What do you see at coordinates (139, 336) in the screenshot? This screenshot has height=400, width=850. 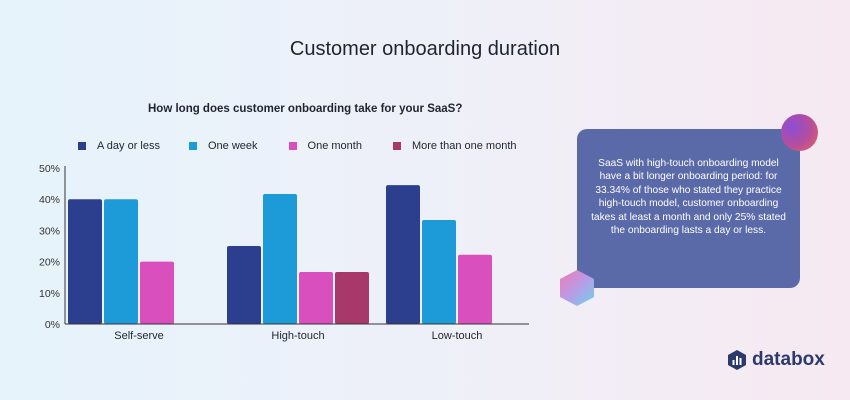 I see `x-tick-label: Self-serve` at bounding box center [139, 336].